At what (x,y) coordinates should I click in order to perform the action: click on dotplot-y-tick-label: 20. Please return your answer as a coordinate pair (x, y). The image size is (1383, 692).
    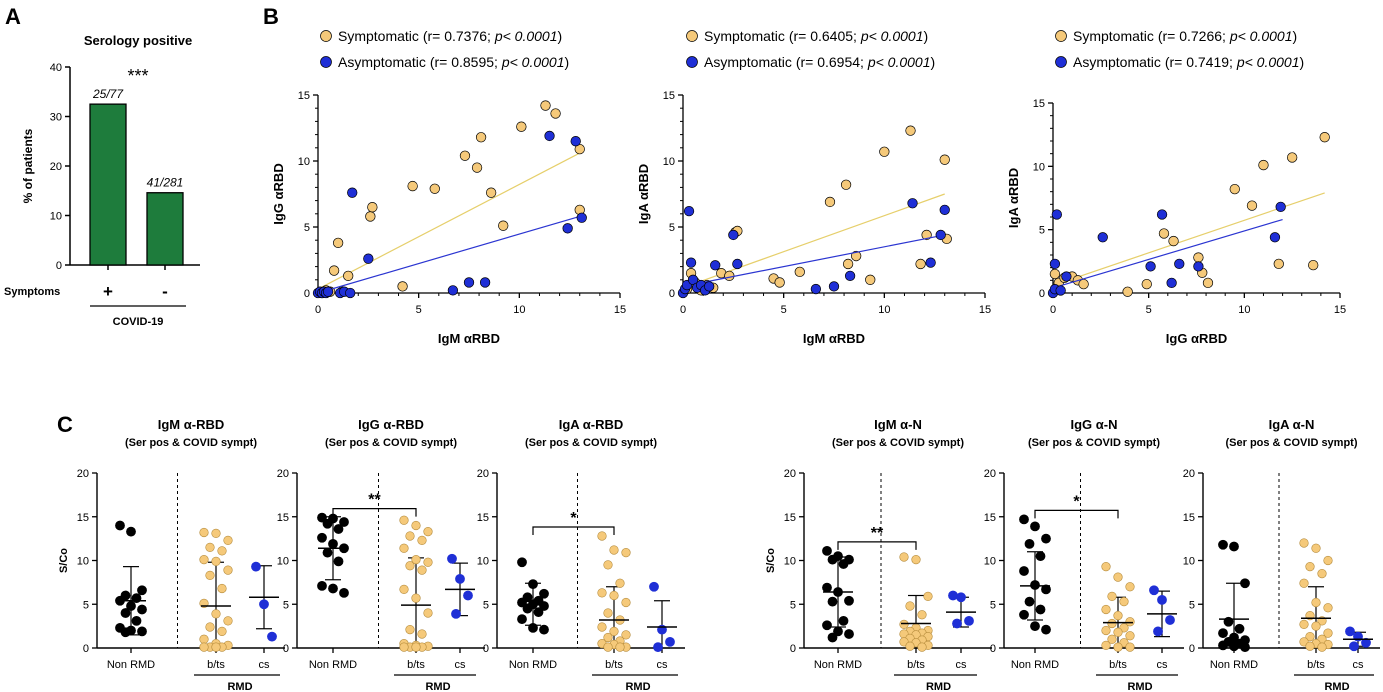
    Looking at the image, I should click on (790, 474).